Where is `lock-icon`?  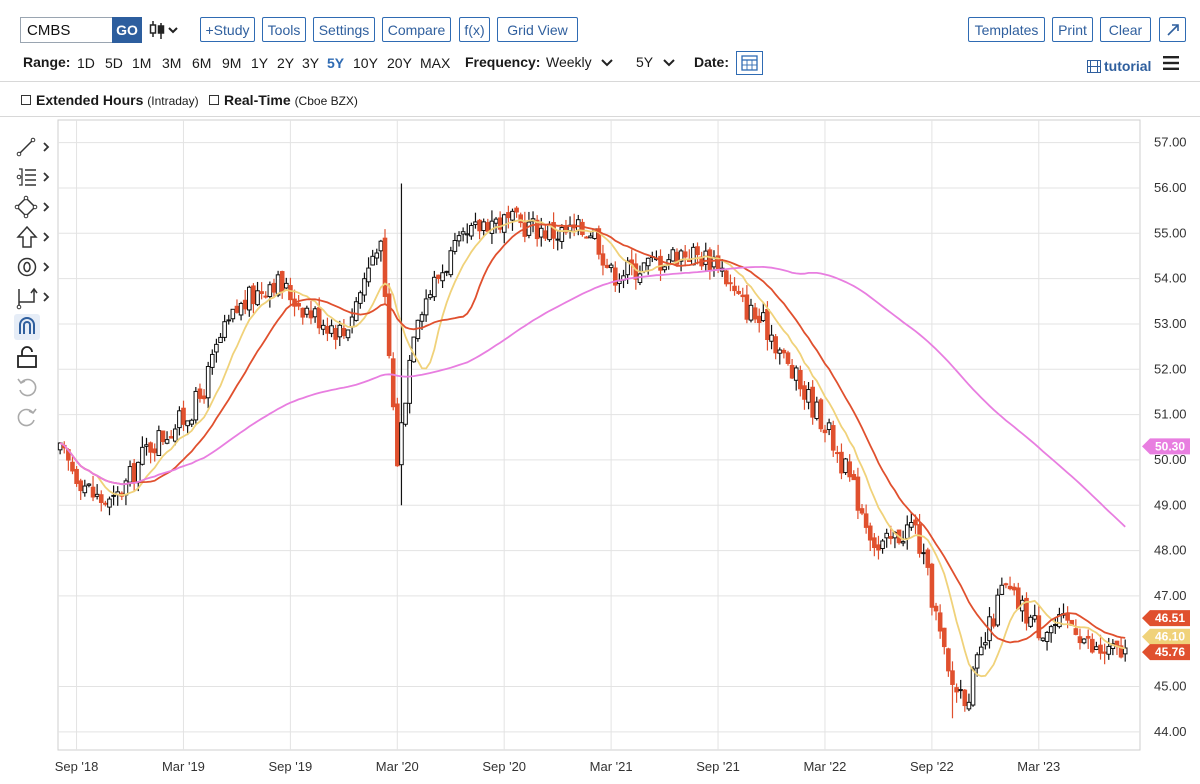 lock-icon is located at coordinates (34, 357).